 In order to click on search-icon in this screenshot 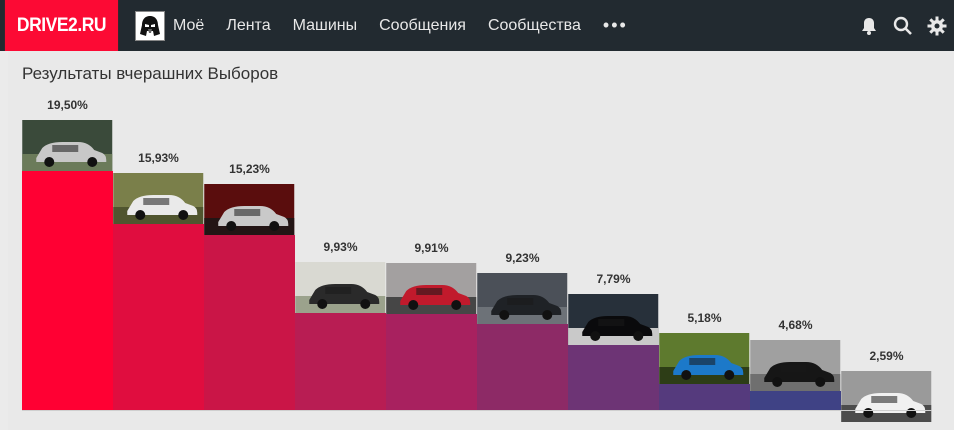, I will do `click(903, 25)`.